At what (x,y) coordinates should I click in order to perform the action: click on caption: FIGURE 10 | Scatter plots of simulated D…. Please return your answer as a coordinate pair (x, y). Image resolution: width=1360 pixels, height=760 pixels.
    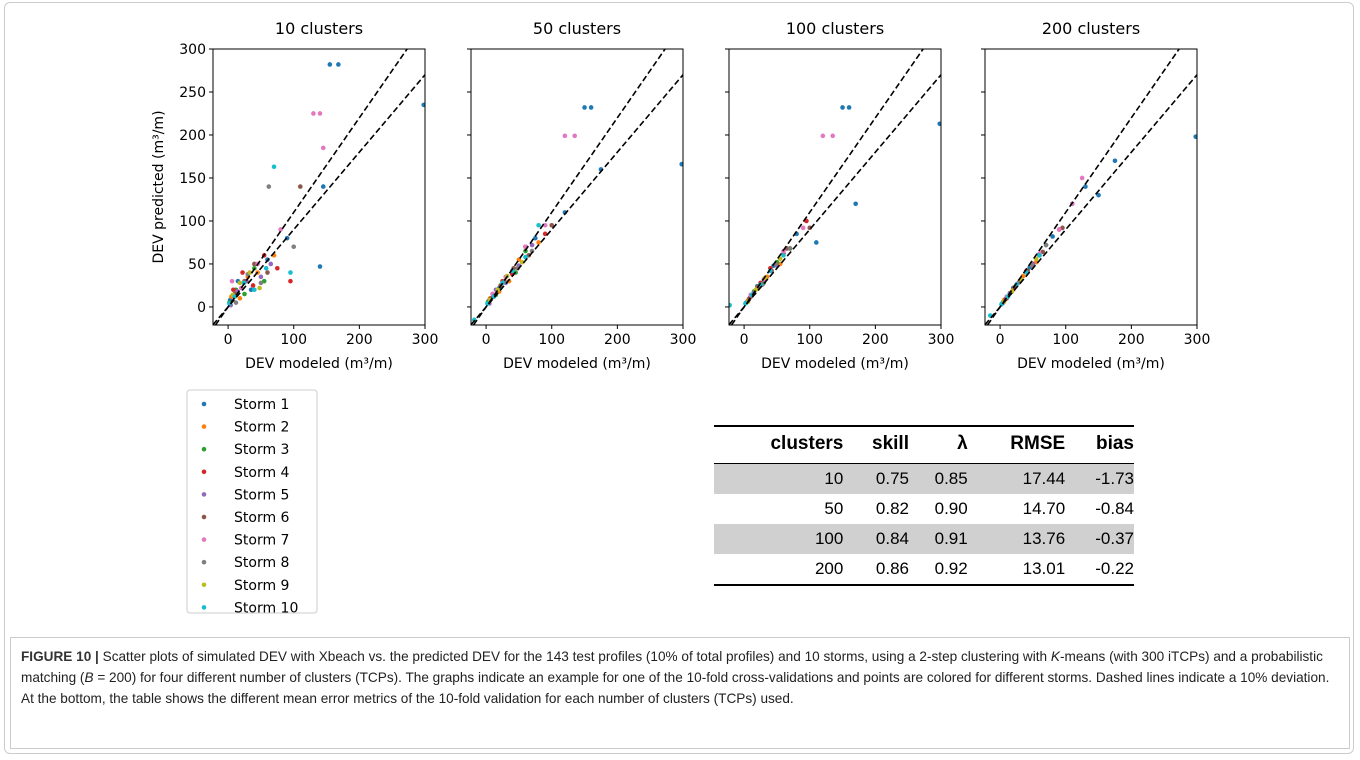
    Looking at the image, I should click on (680, 693).